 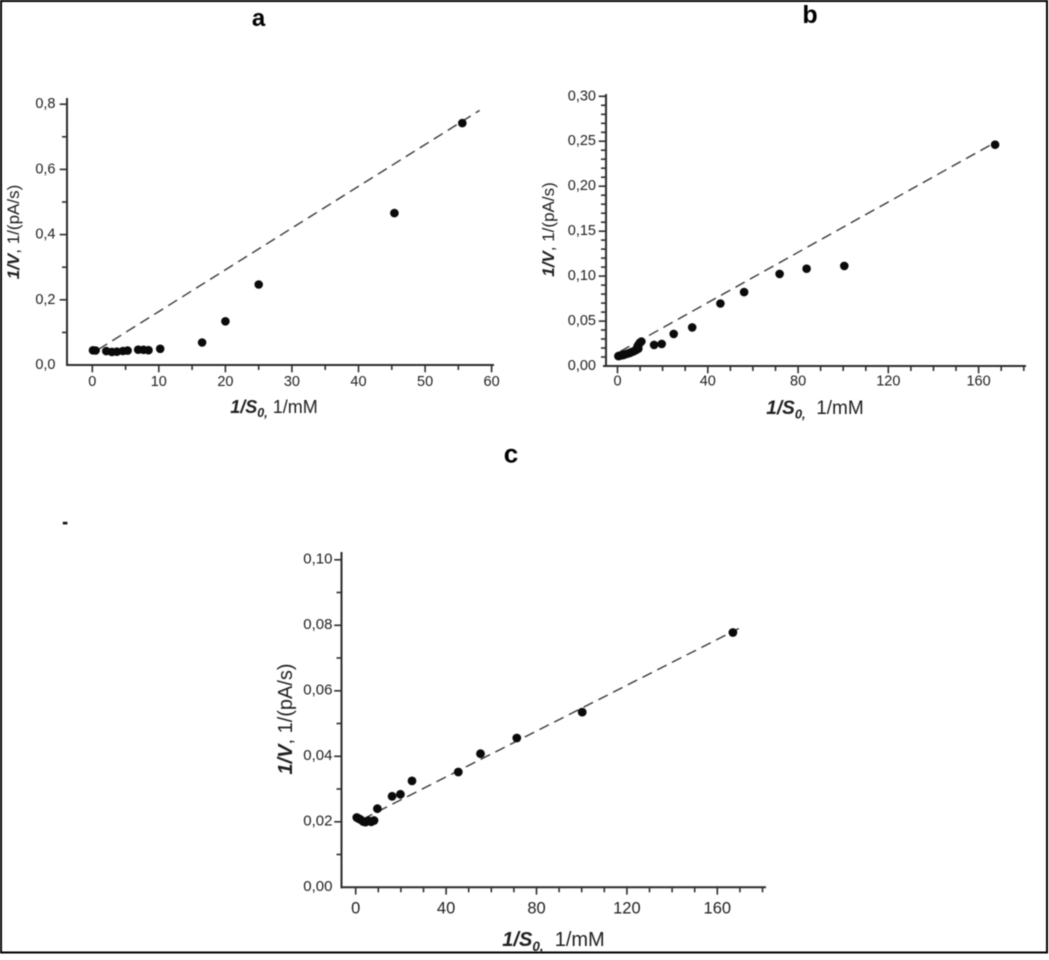 What do you see at coordinates (45, 365) in the screenshot?
I see `svg-text: 0,0` at bounding box center [45, 365].